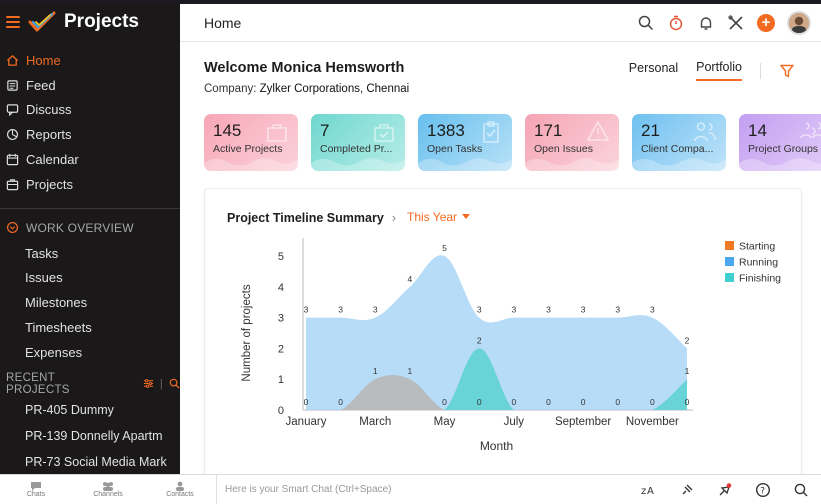  Describe the element at coordinates (148, 383) in the screenshot. I see `filter-settings-icon` at that location.